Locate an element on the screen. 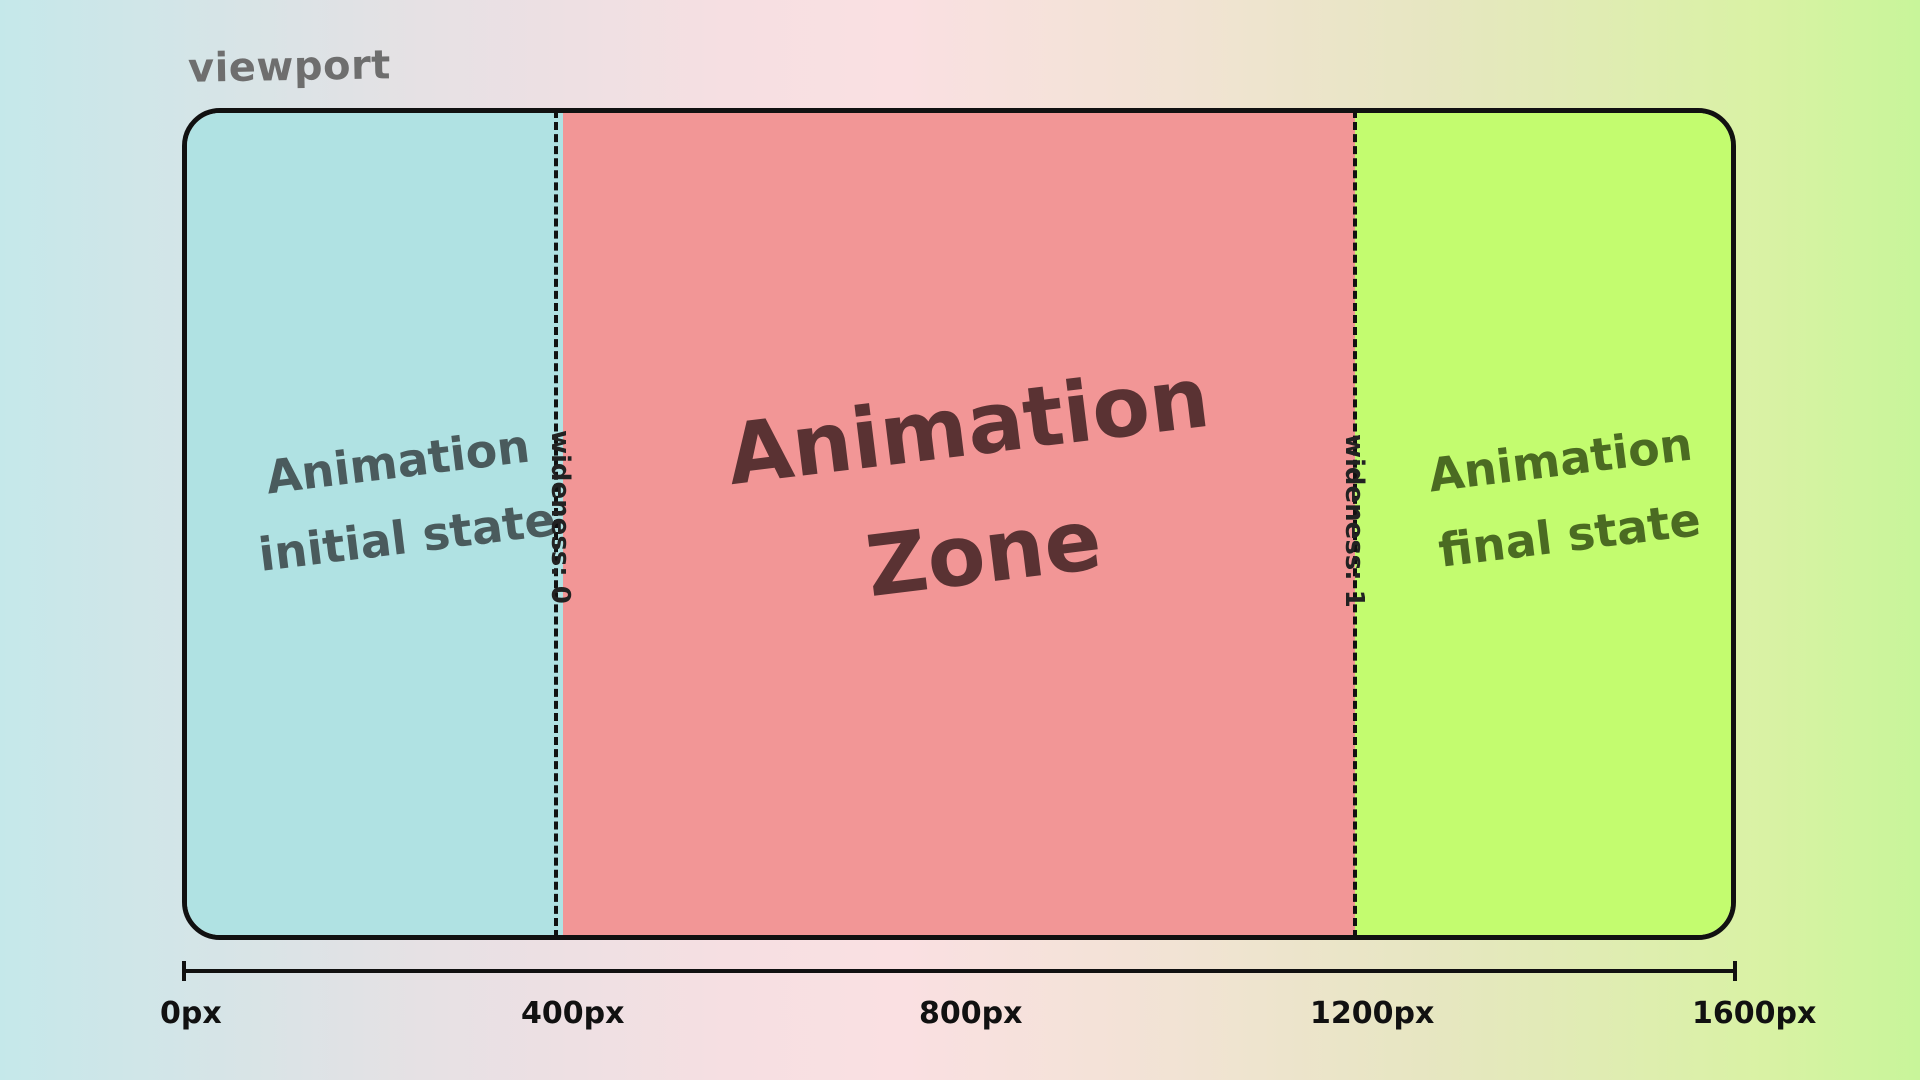 The height and width of the screenshot is (1080, 1920). ruler-label-0: 0px is located at coordinates (191, 1013).